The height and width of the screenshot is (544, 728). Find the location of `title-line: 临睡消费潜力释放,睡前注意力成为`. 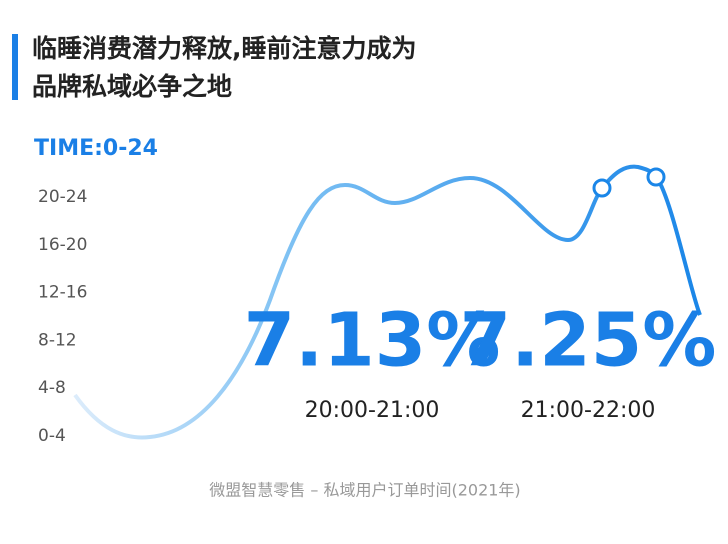

title-line: 临睡消费潜力释放,睡前注意力成为 is located at coordinates (224, 48).